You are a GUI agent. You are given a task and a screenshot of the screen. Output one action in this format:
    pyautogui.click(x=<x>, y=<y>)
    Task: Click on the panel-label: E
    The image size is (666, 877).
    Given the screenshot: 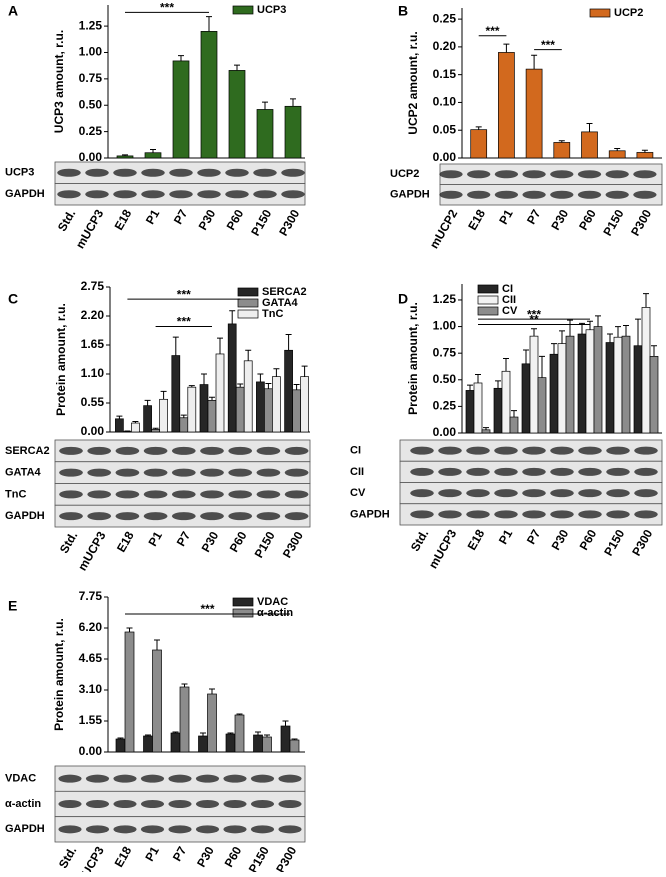 What is the action you would take?
    pyautogui.click(x=12, y=606)
    